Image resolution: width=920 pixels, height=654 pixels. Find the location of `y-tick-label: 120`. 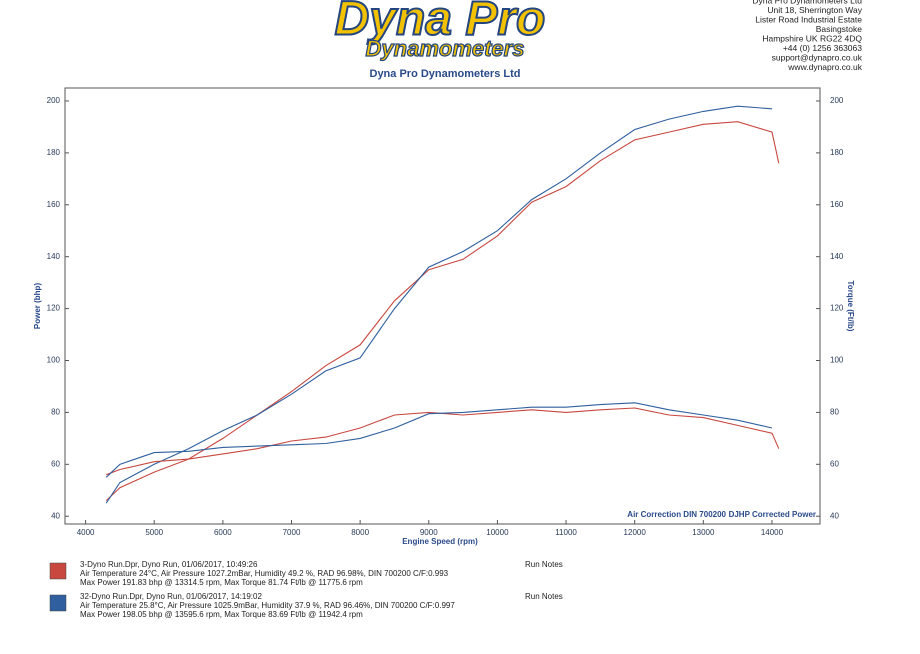

y-tick-label: 120 is located at coordinates (54, 308).